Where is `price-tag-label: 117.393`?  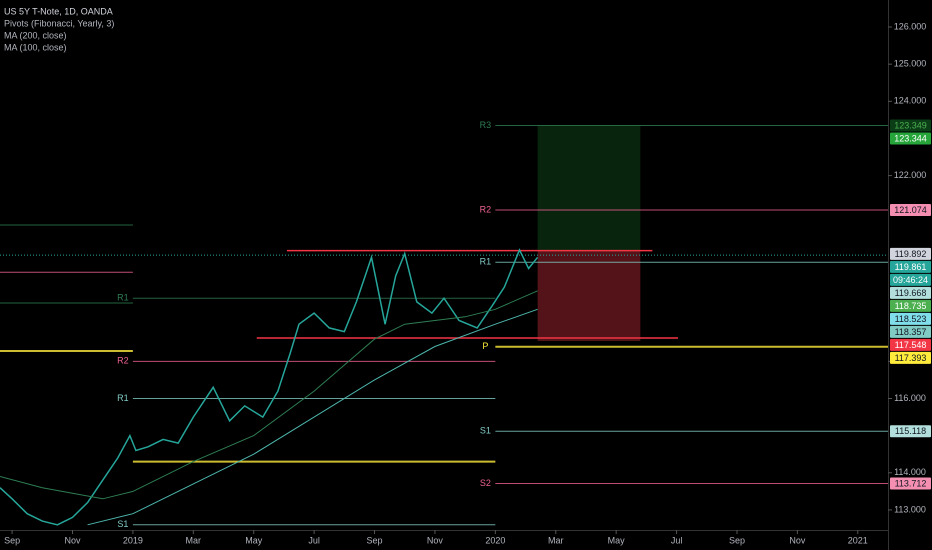 price-tag-label: 117.393 is located at coordinates (911, 358).